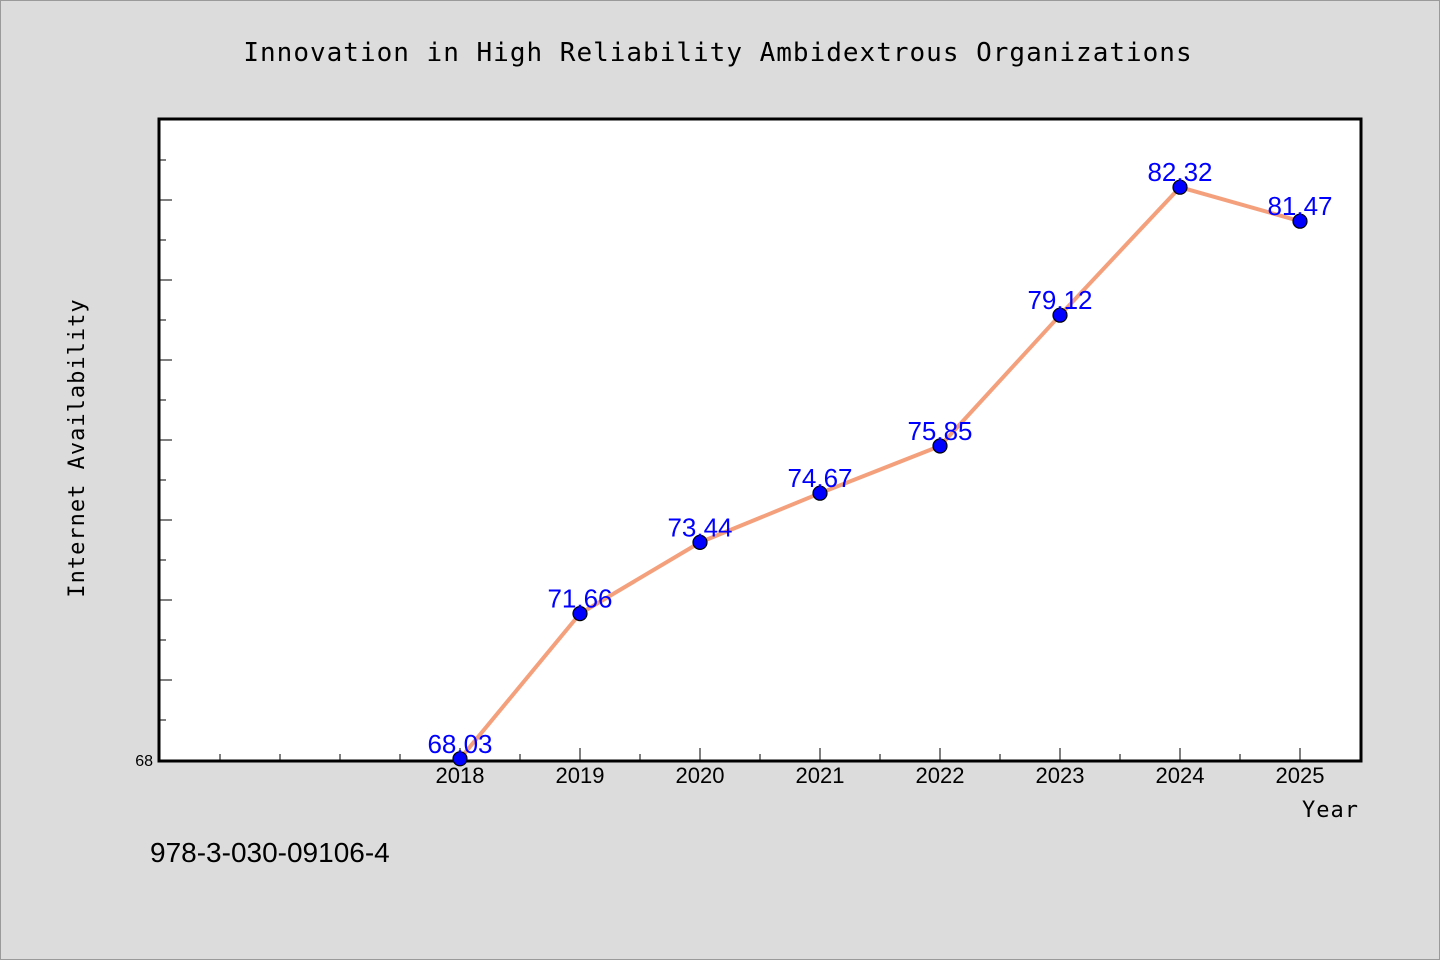 The image size is (1440, 960). I want to click on x-axis-ticks, so click(760, 754).